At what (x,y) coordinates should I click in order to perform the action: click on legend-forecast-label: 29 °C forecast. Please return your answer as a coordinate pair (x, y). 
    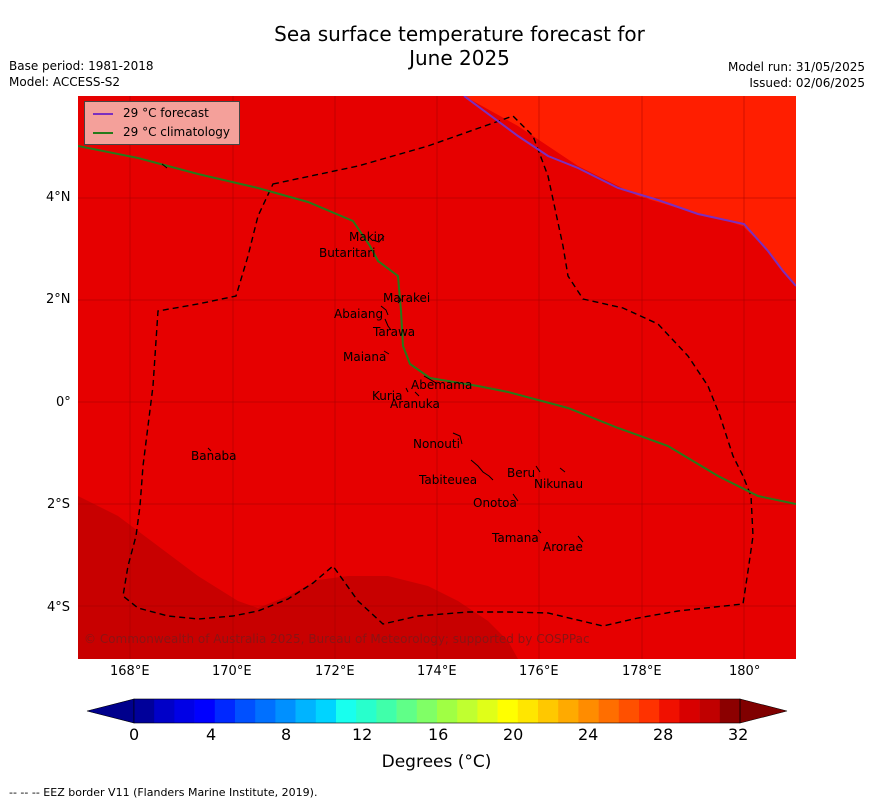
    Looking at the image, I should click on (166, 113).